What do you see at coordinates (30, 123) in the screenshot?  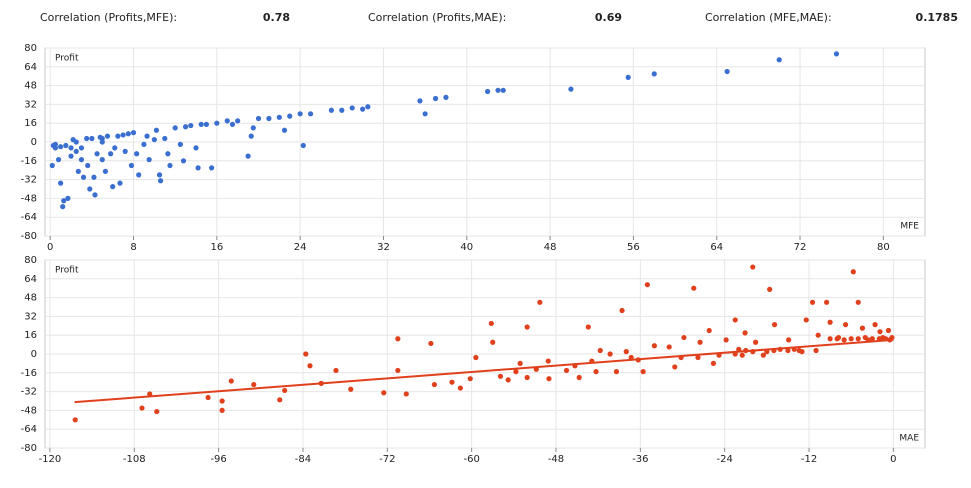 I see `y-tick-label: 16` at bounding box center [30, 123].